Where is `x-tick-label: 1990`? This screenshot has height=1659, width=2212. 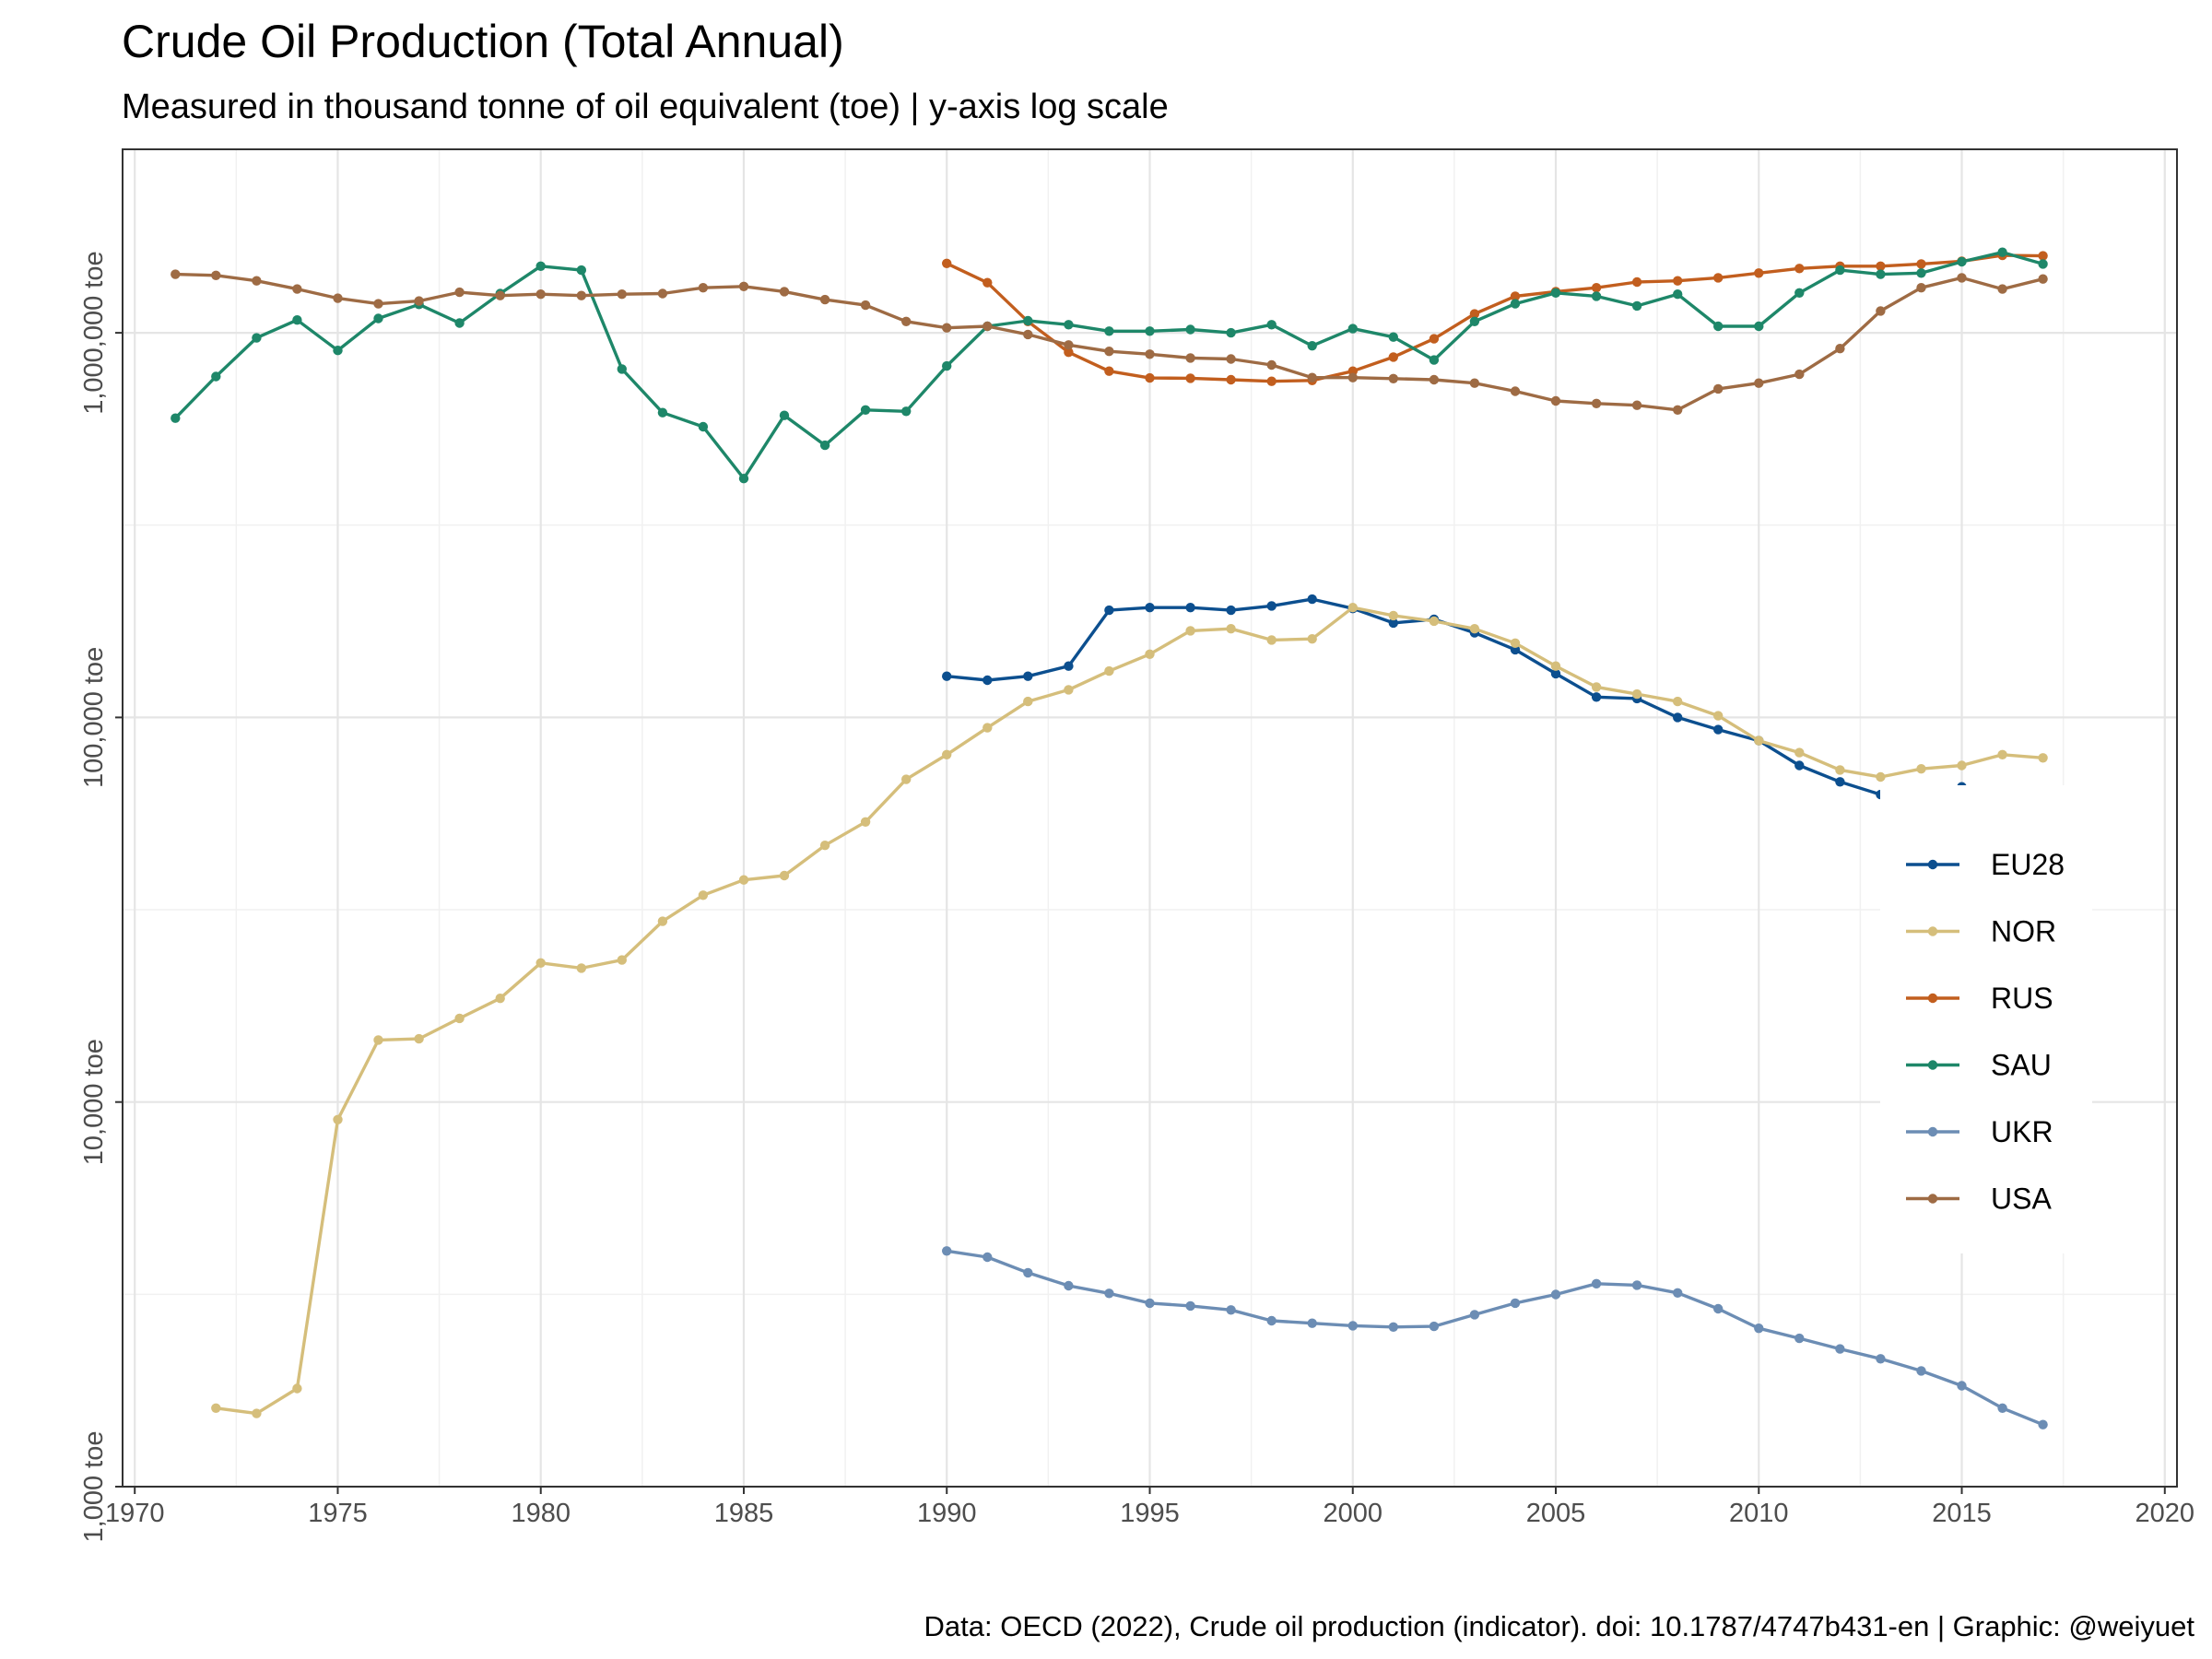
x-tick-label: 1990 is located at coordinates (947, 1513).